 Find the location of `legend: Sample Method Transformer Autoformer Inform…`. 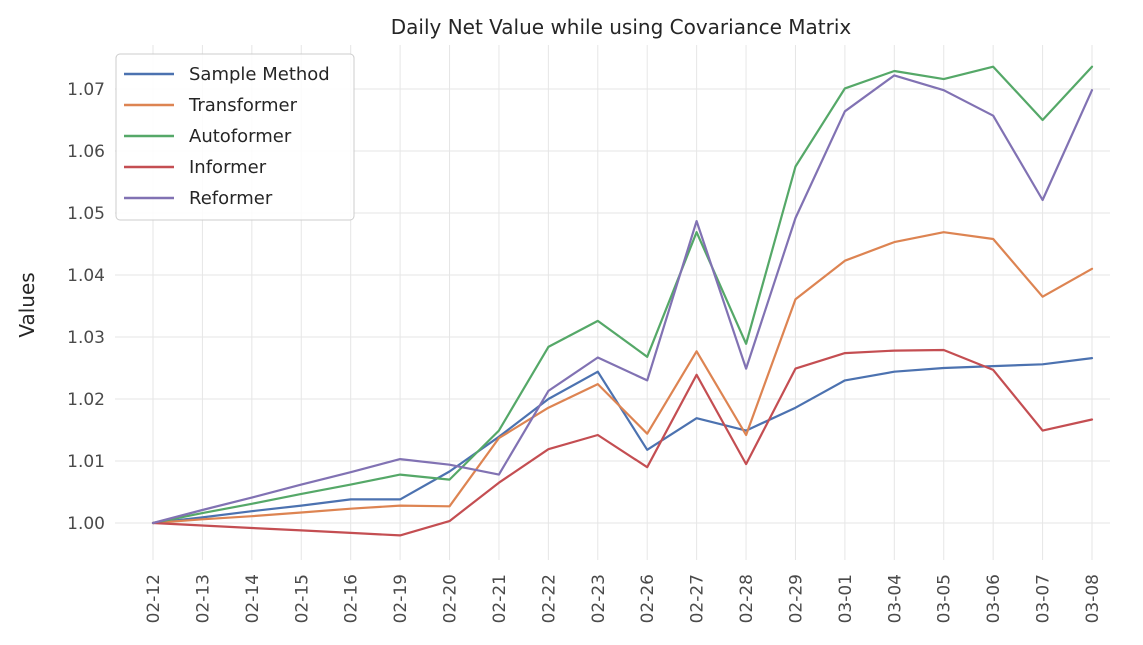

legend: Sample Method Transformer Autoformer Inform… is located at coordinates (235, 137).